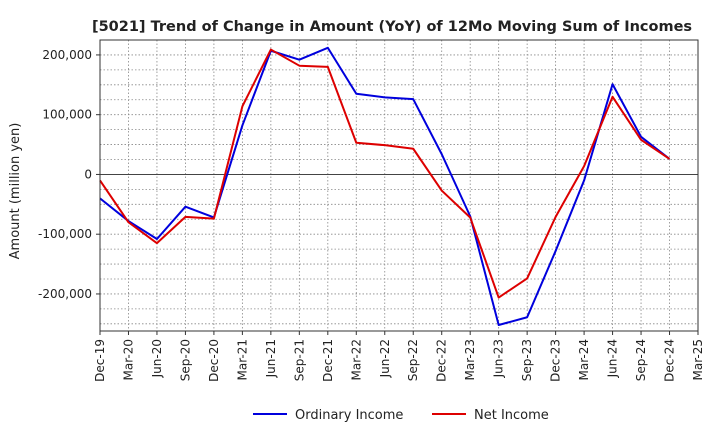  Describe the element at coordinates (65, 294) in the screenshot. I see `y-tick-label: -200,000` at that location.